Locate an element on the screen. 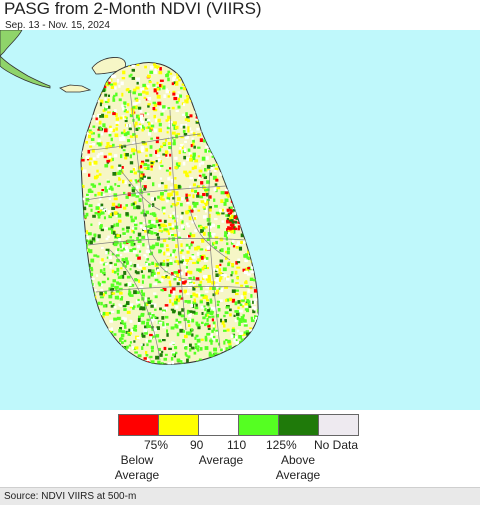  legend-above-average: Above Average is located at coordinates (298, 467).